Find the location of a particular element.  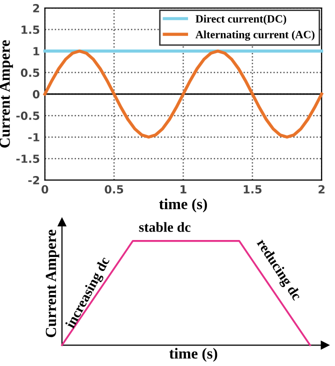

text: stable dc is located at coordinates (164, 227).